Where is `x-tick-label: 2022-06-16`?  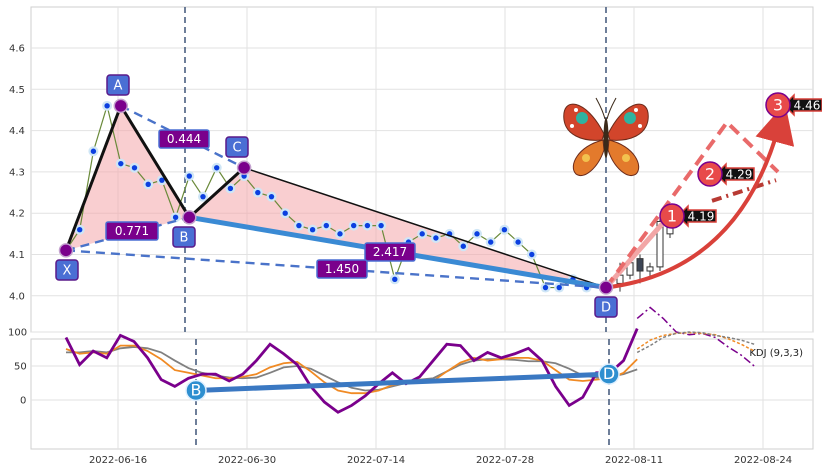 x-tick-label: 2022-06-16 is located at coordinates (118, 460).